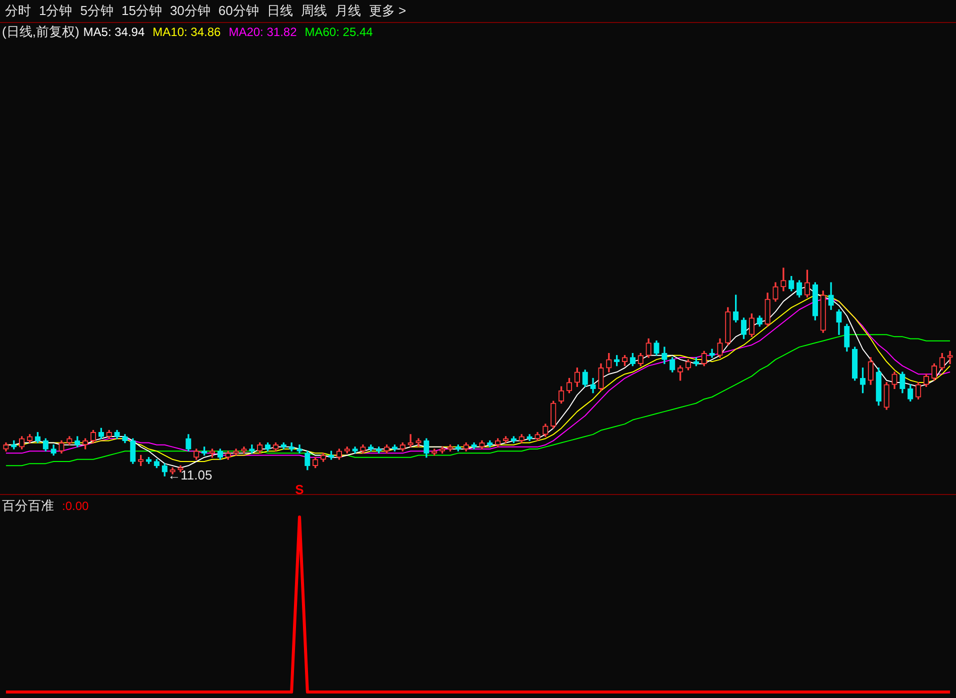 The image size is (956, 698). Describe the element at coordinates (262, 32) in the screenshot. I see `text: MA20: 31.82` at that location.